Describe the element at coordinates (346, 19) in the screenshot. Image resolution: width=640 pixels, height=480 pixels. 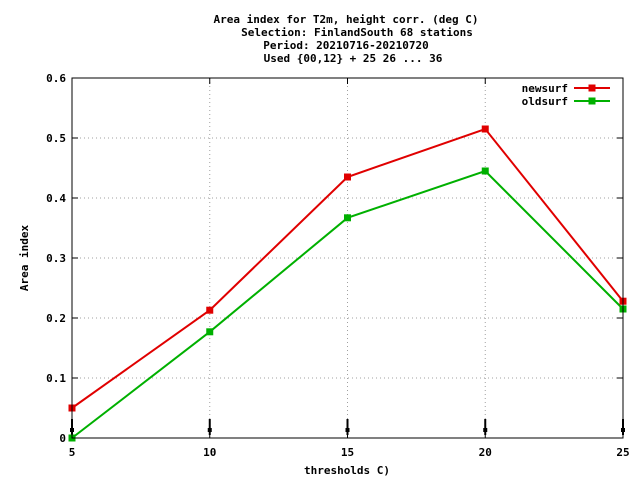
I see `title-line-1: Area index for T2m, height corr. (deg C)` at that location.